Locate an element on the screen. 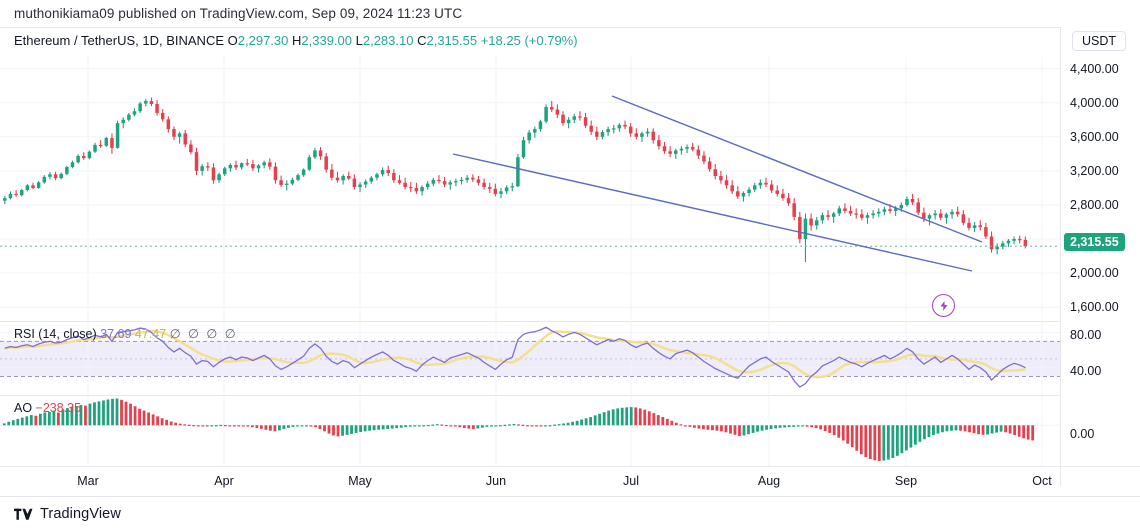 The image size is (1140, 531). legend-high-key: H is located at coordinates (297, 40).